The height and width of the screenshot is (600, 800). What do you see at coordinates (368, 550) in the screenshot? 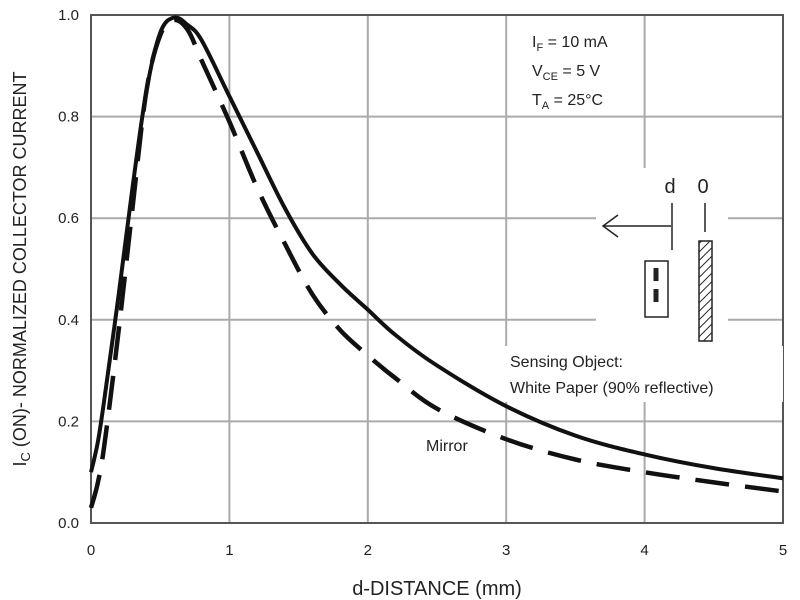
I see `x-tick-label: 2` at bounding box center [368, 550].